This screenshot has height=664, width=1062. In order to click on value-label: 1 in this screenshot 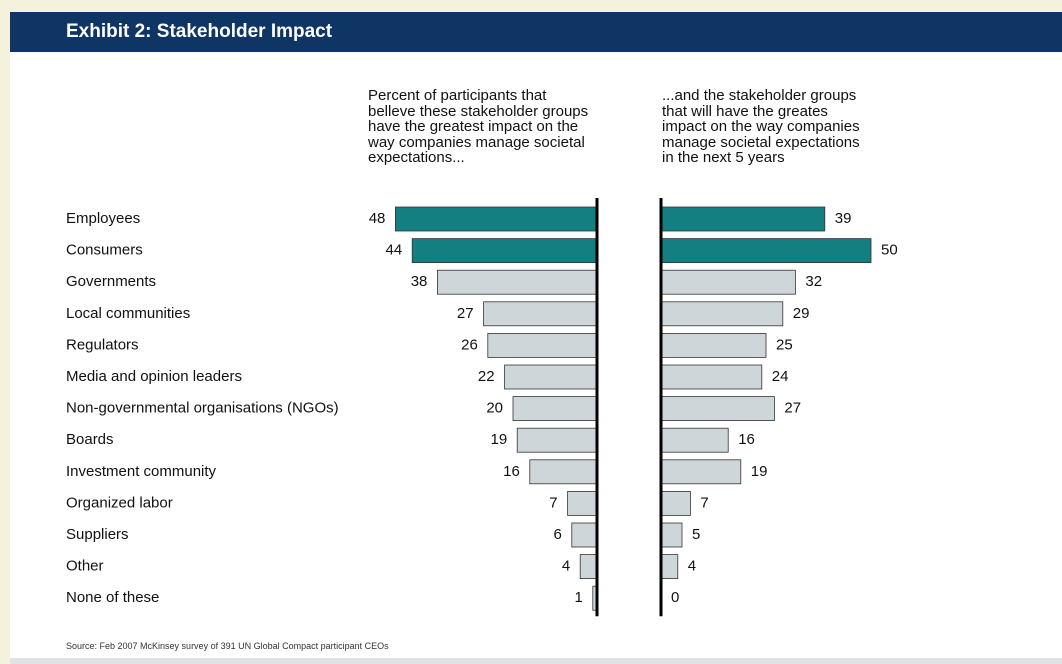, I will do `click(578, 597)`.